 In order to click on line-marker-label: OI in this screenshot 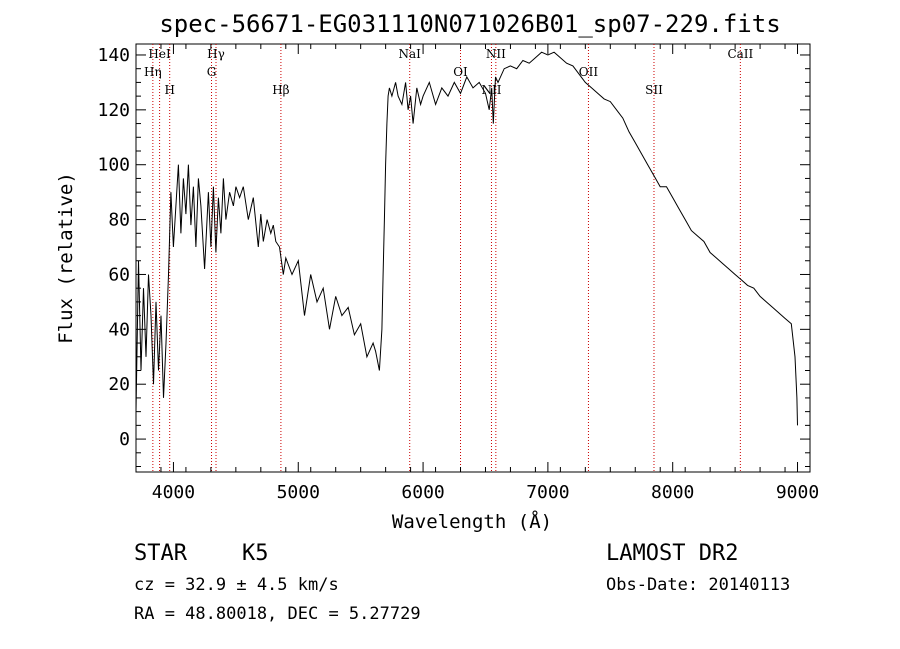, I will do `click(460, 72)`.